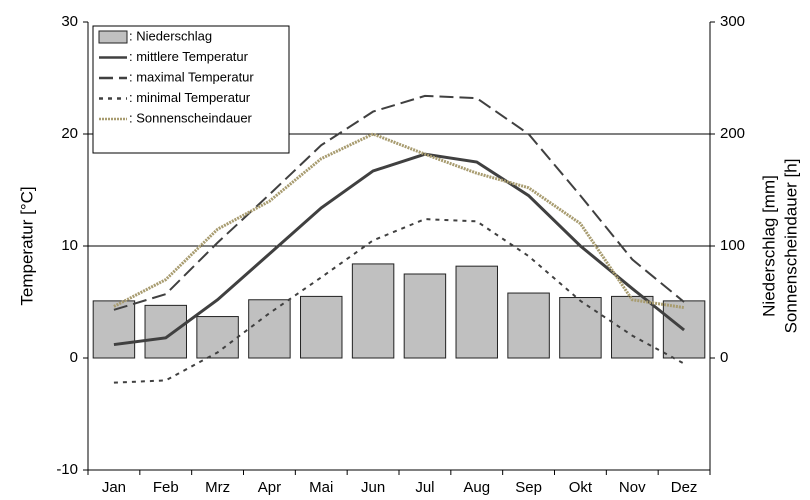  Describe the element at coordinates (191, 117) in the screenshot. I see `legend-label: : Sonnenscheindauer` at that location.